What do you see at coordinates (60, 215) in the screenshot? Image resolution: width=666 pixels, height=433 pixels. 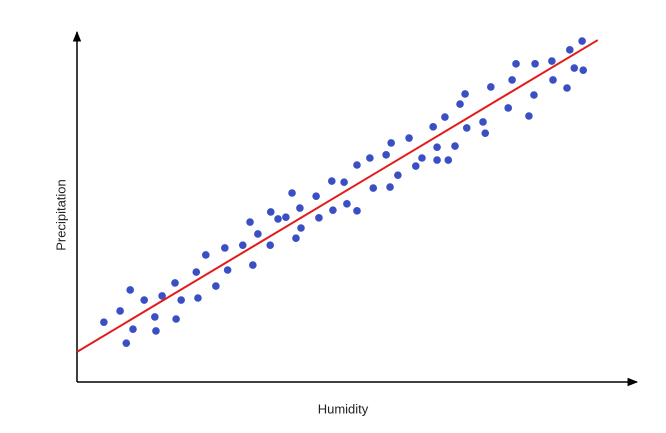 I see `y-axis-label: Precipitation` at bounding box center [60, 215].